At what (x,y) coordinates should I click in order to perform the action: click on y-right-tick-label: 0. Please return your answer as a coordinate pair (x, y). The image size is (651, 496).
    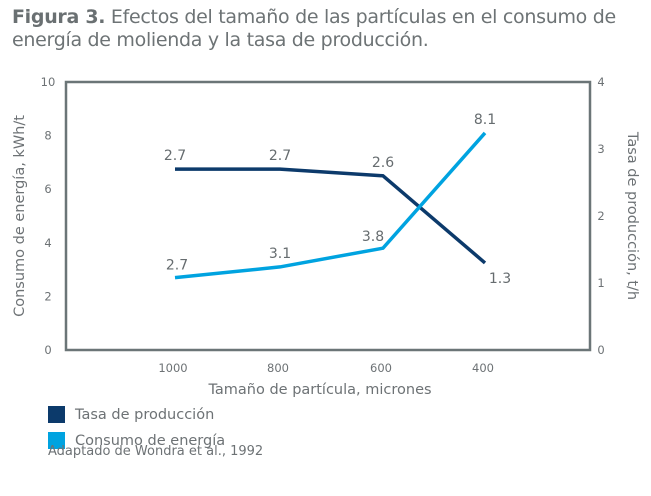
    Looking at the image, I should click on (600, 350).